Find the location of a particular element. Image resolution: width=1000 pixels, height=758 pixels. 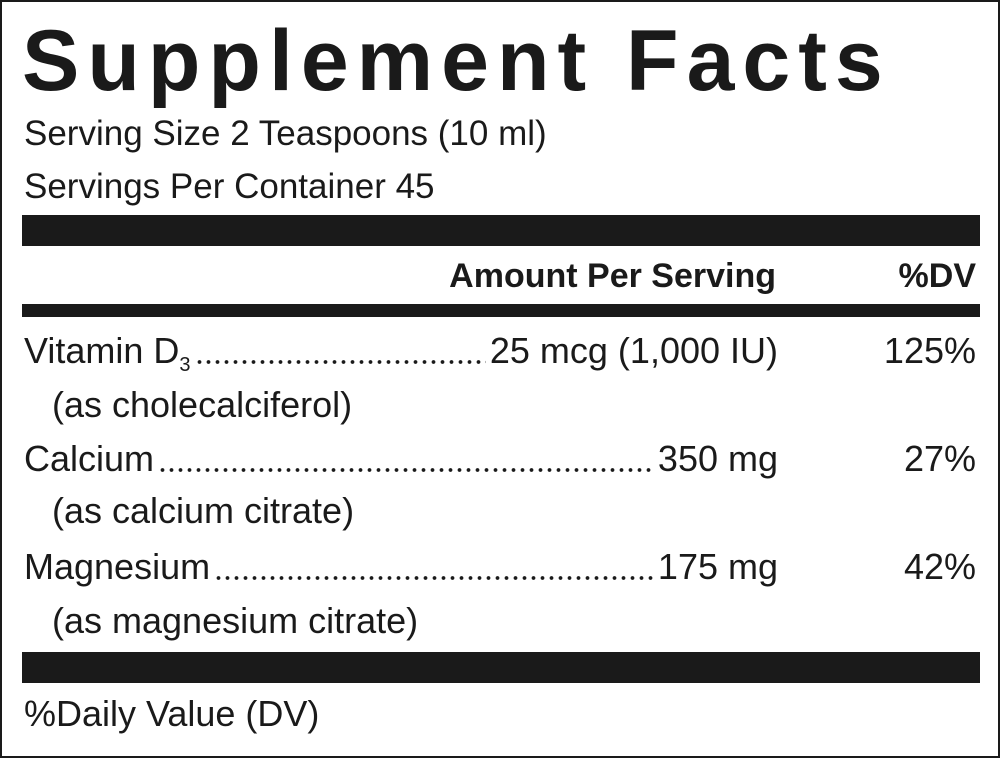

nutrient-name: Magnesium is located at coordinates (117, 566).